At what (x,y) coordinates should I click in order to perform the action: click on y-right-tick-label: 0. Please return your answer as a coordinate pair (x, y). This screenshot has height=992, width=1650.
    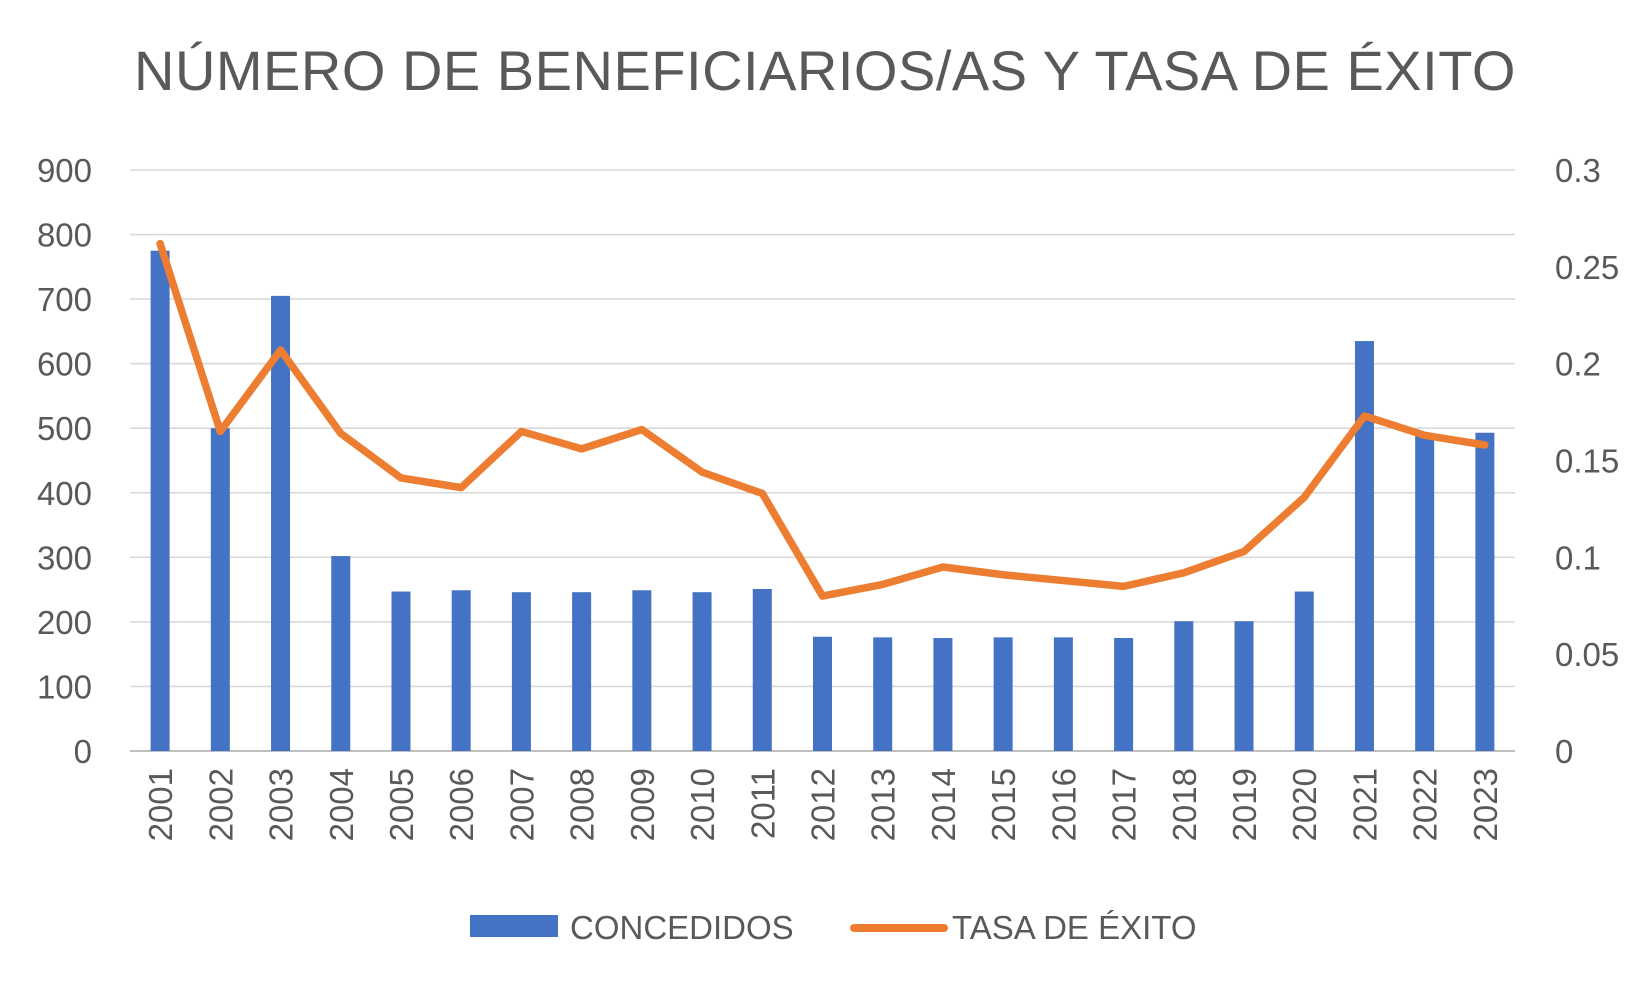
    Looking at the image, I should click on (1564, 751).